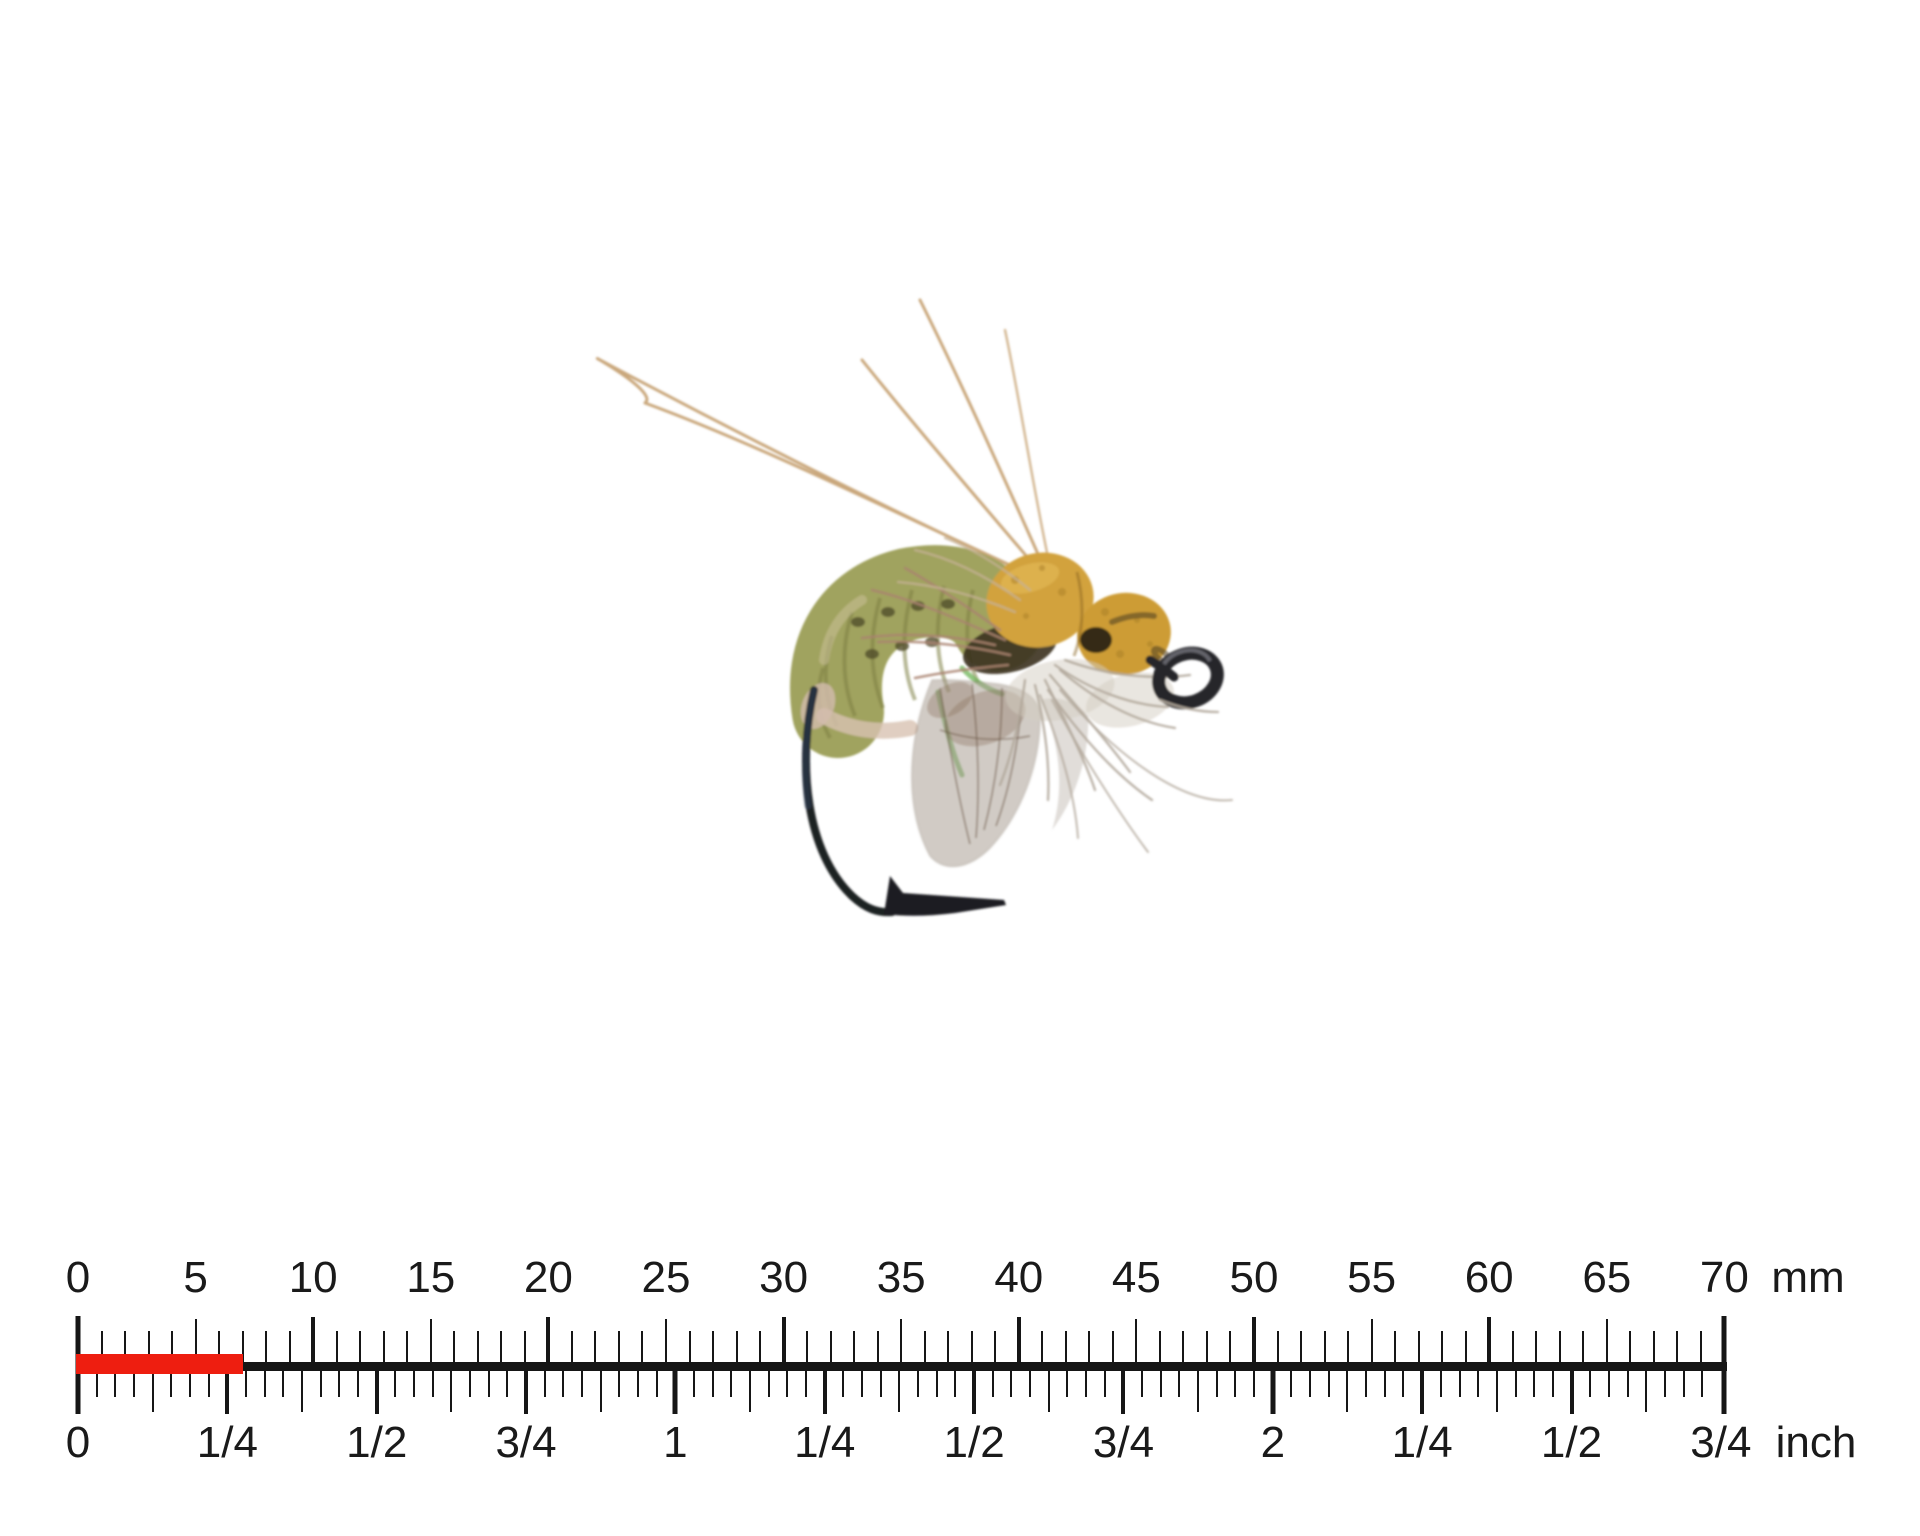 The height and width of the screenshot is (1536, 1920). What do you see at coordinates (313, 1277) in the screenshot?
I see `mm-label: 10` at bounding box center [313, 1277].